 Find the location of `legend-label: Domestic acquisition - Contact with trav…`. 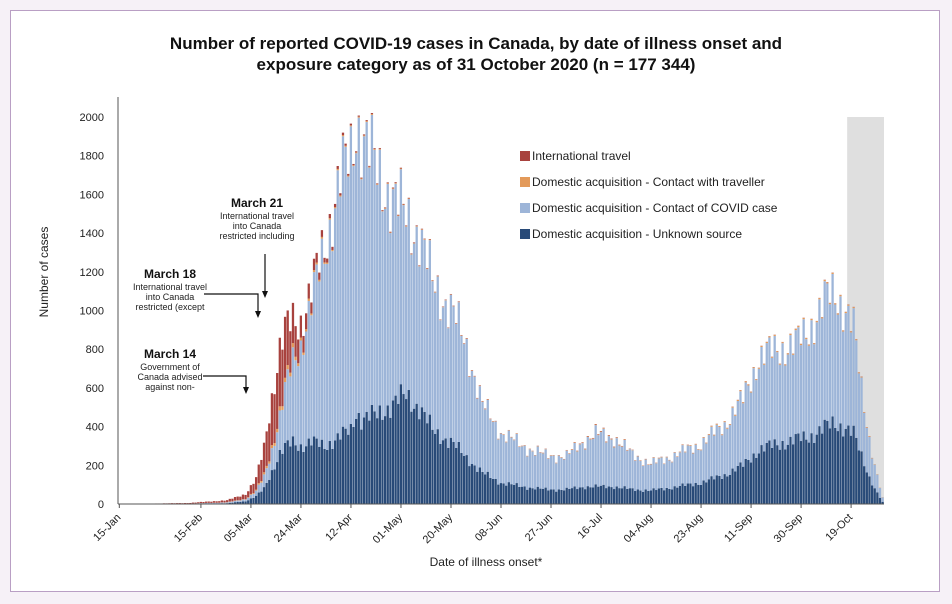

legend-label: Domestic acquisition - Contact with trav… is located at coordinates (648, 182).